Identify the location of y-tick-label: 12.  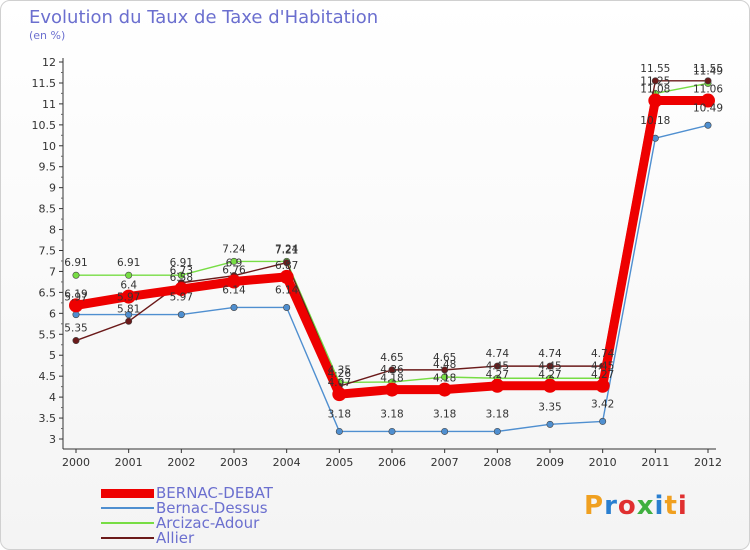
(49, 62).